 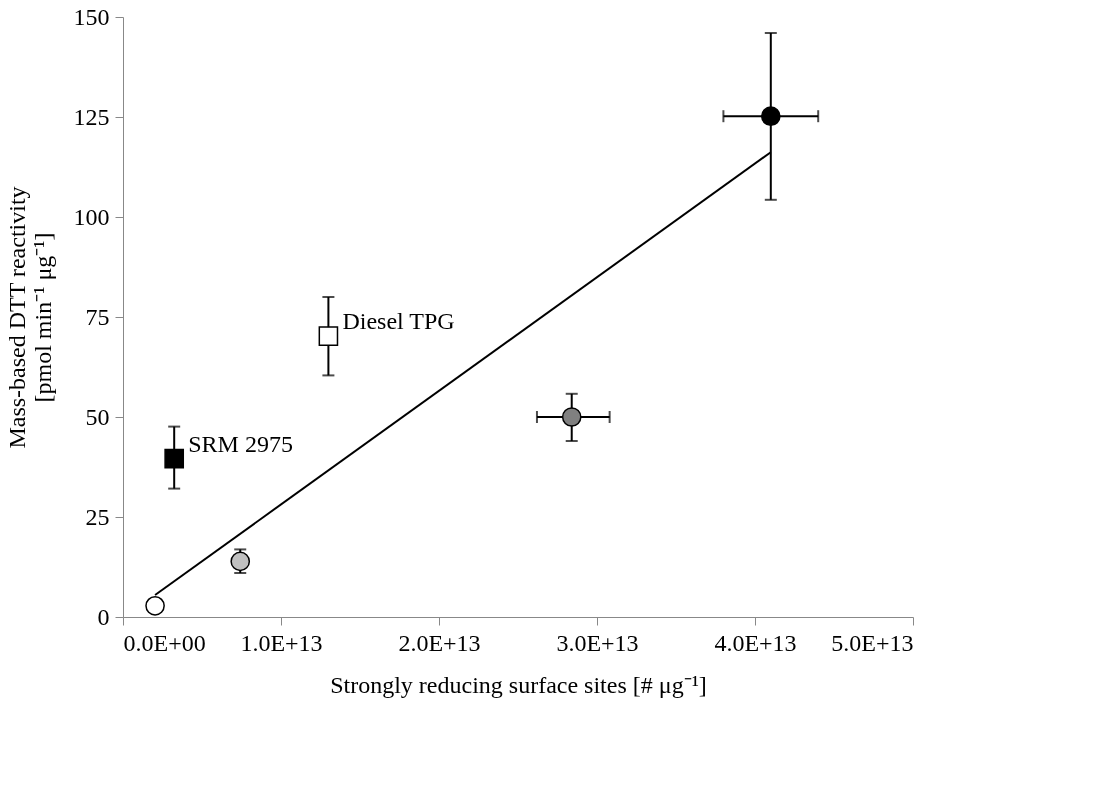 I want to click on x-tick-label: 0.0E+00, so click(x=164, y=642).